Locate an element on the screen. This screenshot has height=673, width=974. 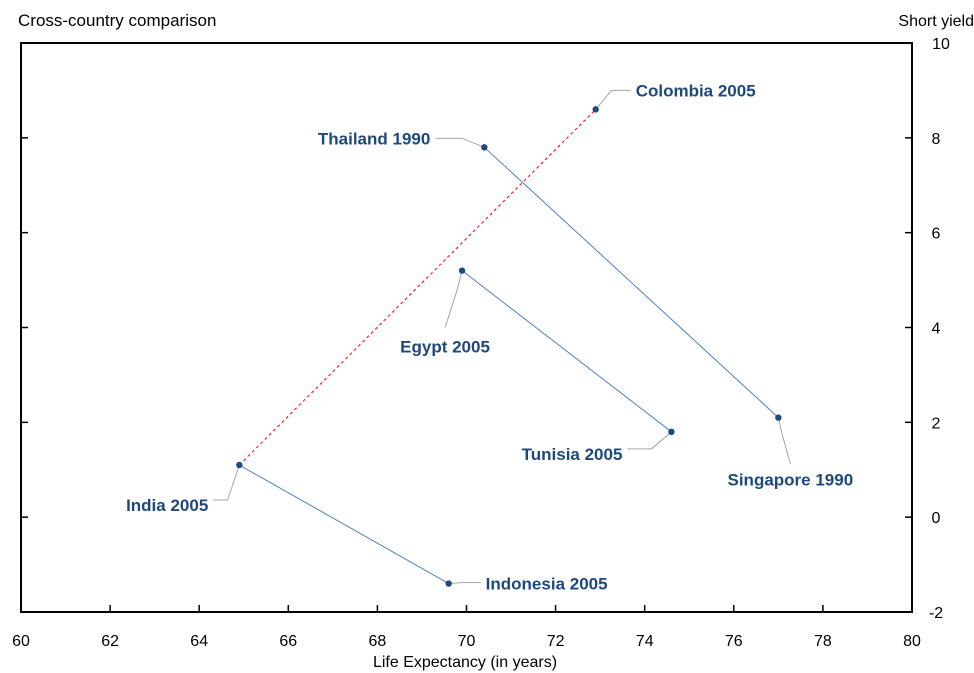
chart-title: Cross-country comparison is located at coordinates (117, 20).